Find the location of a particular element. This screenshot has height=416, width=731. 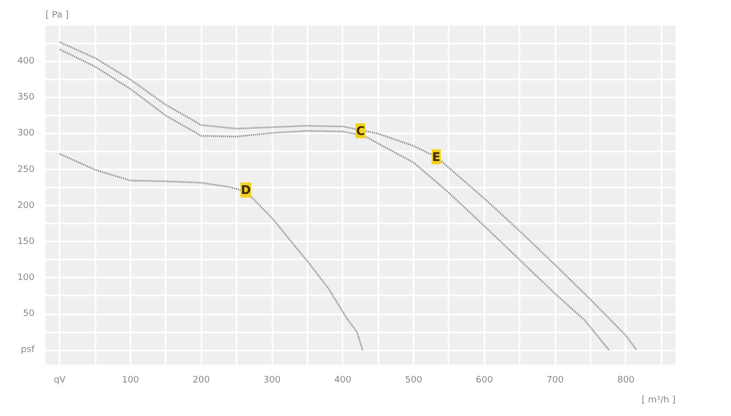

x-tick-label: 300 is located at coordinates (272, 381).